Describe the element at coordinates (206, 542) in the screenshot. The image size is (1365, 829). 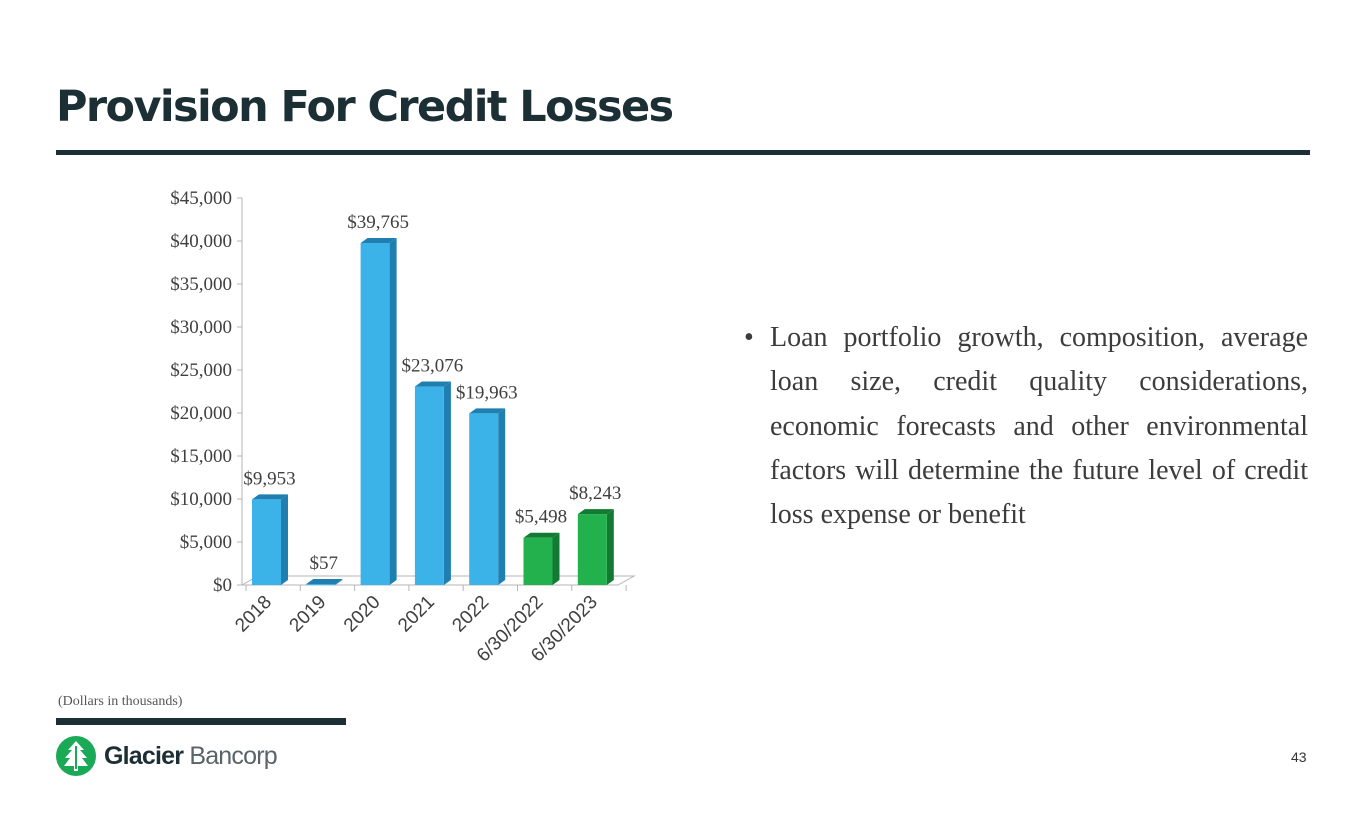
I see `y-tick-label: $5,000` at that location.